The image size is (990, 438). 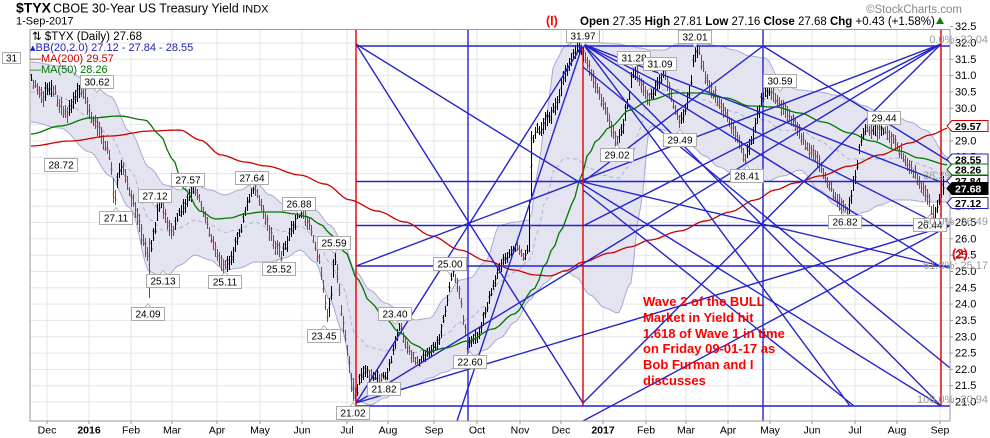 I want to click on svg-text: 25.5, so click(x=965, y=256).